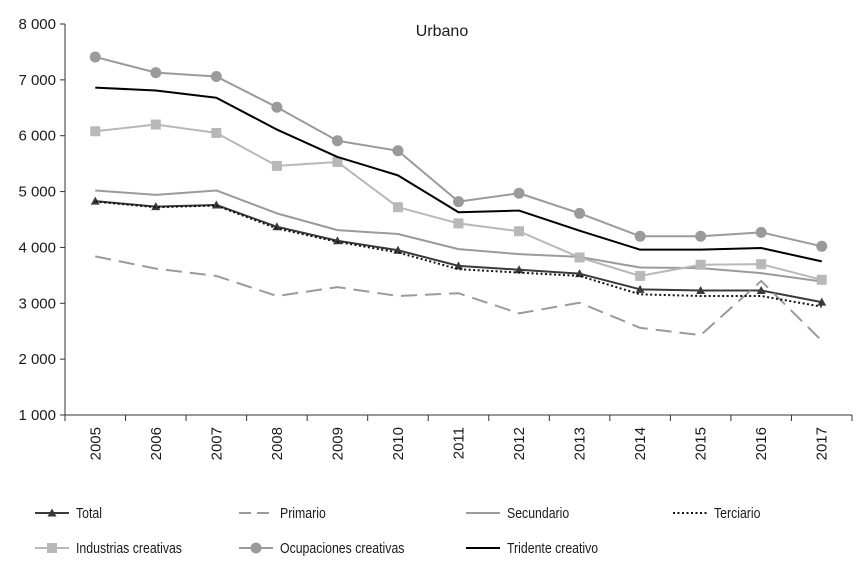 The width and height of the screenshot is (866, 564). What do you see at coordinates (129, 548) in the screenshot?
I see `legend-label: Industrias creativas` at bounding box center [129, 548].